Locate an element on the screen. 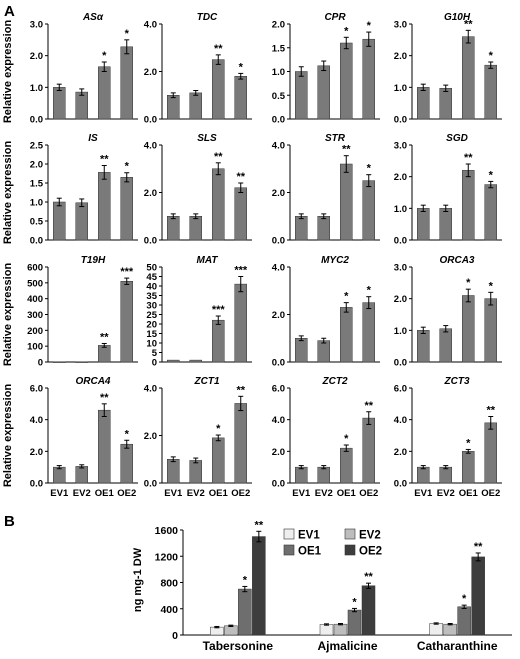 Image resolution: width=520 pixels, height=659 pixels. legend-label-ev1: EV1 is located at coordinates (309, 536).